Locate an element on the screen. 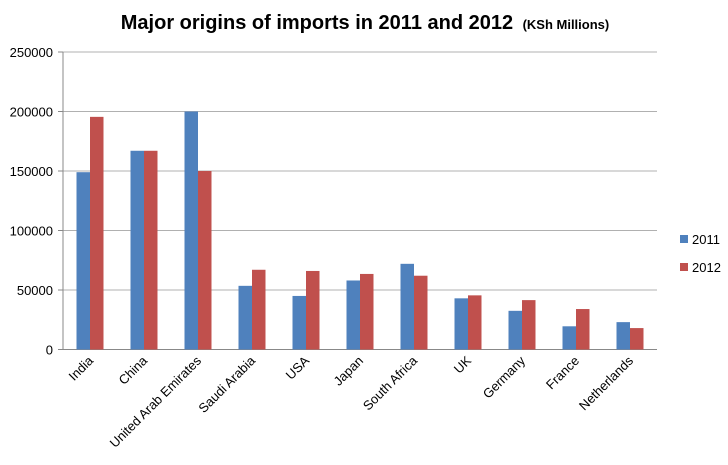  y-tick-label: 150000 is located at coordinates (31, 171).